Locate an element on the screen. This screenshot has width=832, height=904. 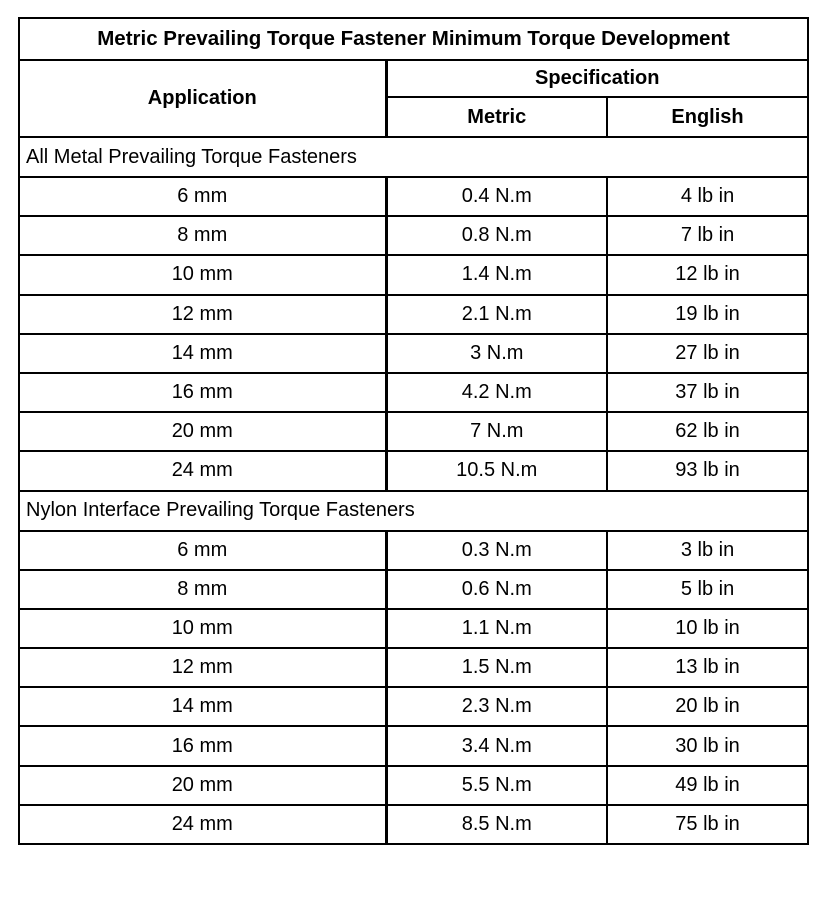
cell-english: 4 lb in is located at coordinates (707, 196).